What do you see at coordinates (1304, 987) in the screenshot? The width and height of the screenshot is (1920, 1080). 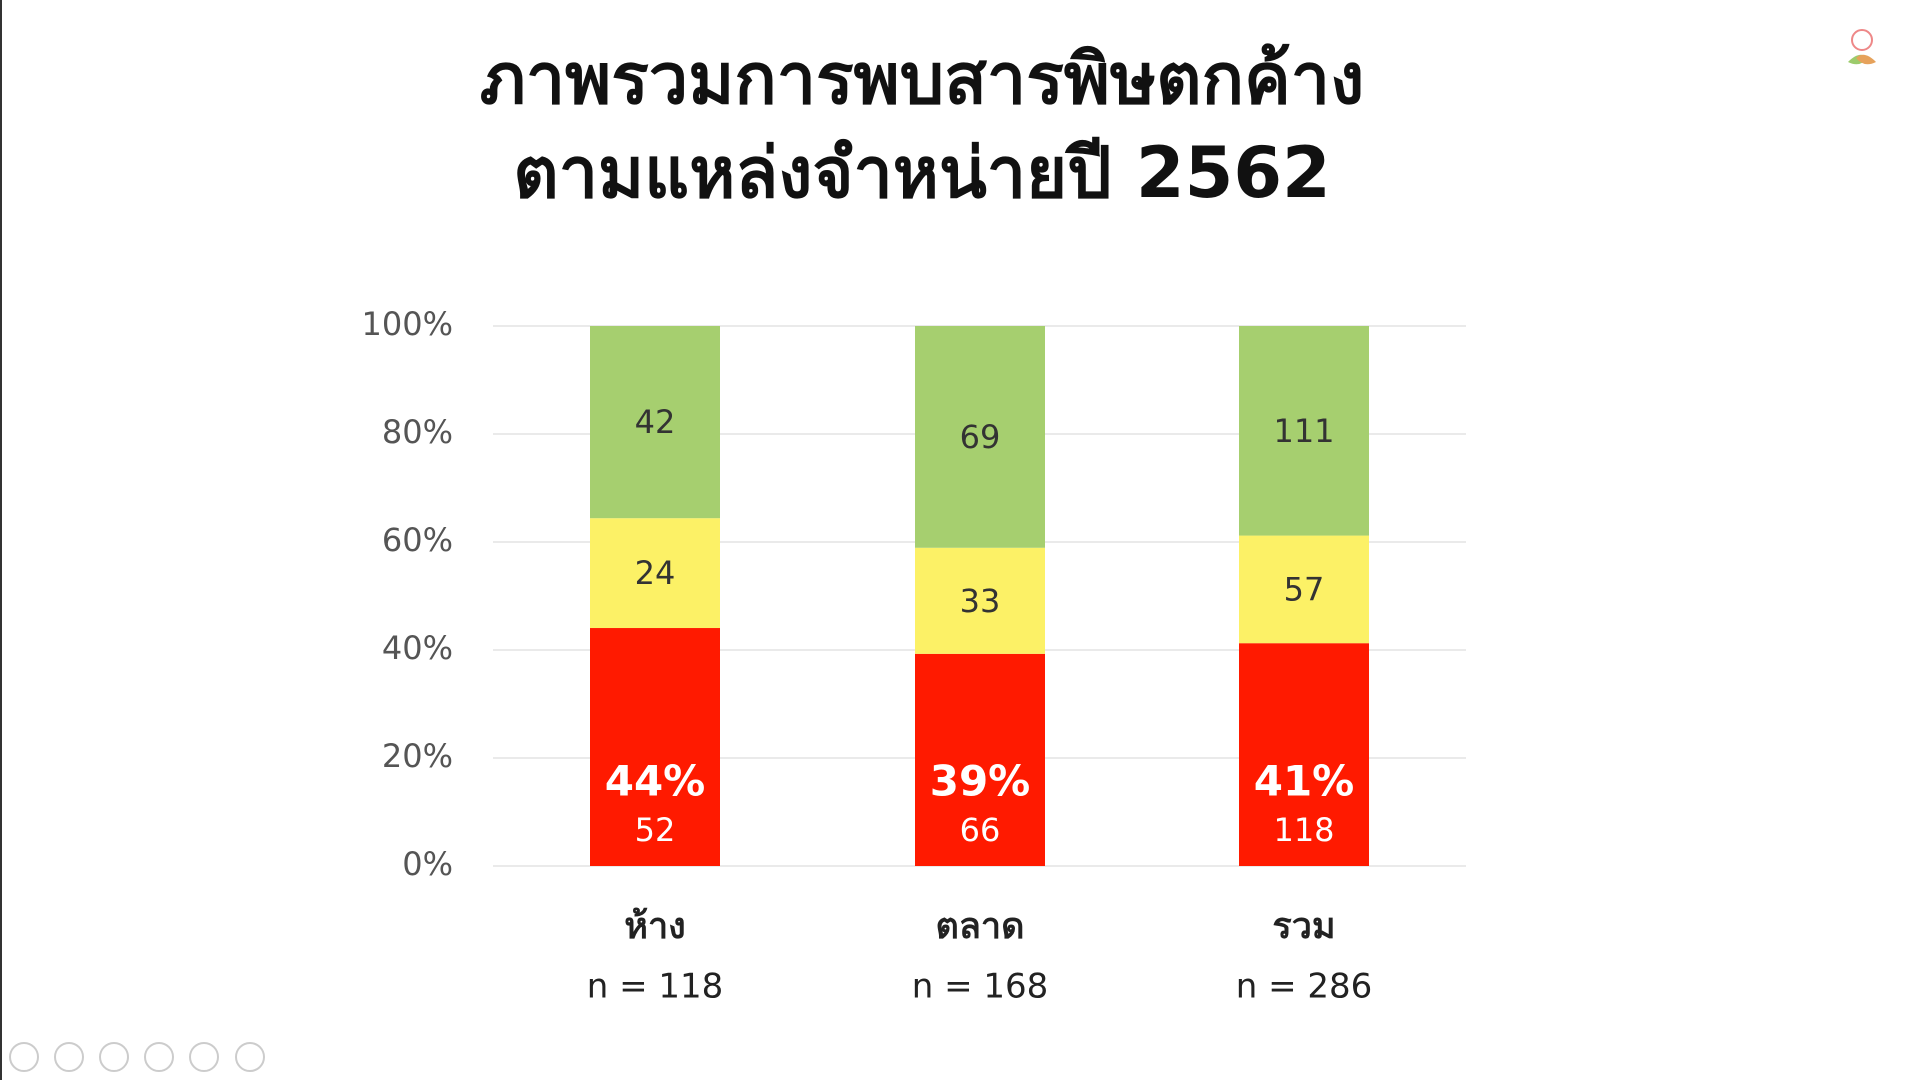 I see `category-note: n = 286` at bounding box center [1304, 987].